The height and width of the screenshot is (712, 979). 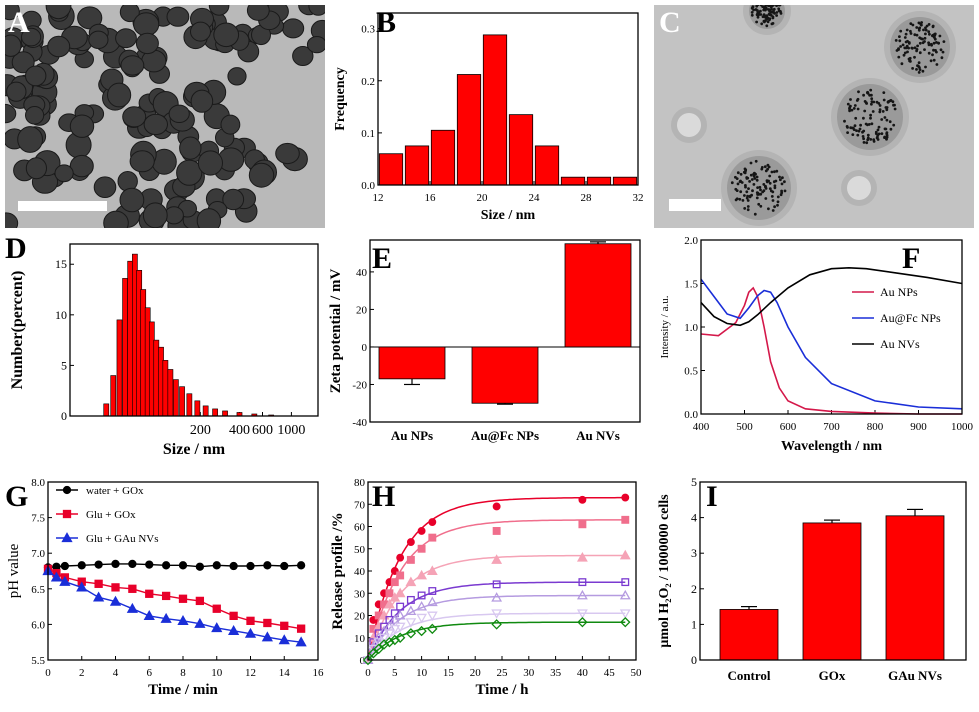 I want to click on y-tick-label: 0.0, so click(x=368, y=186).